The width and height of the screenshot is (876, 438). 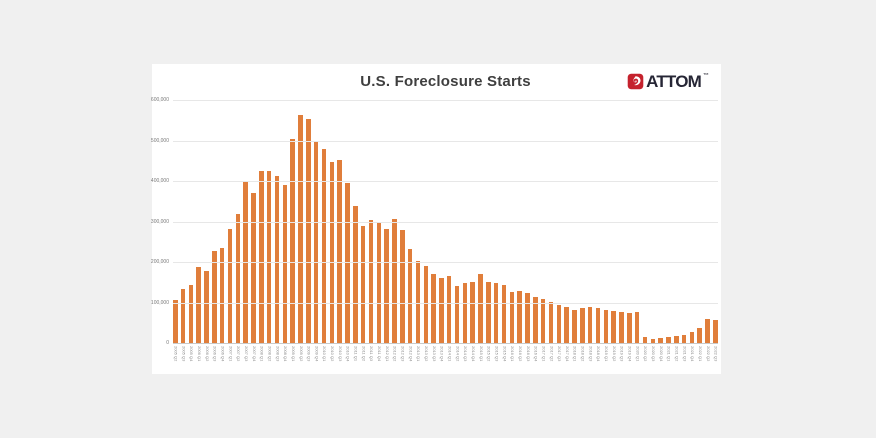 I want to click on x-axis-tick-label: 2017 Q3, so click(x=560, y=354).